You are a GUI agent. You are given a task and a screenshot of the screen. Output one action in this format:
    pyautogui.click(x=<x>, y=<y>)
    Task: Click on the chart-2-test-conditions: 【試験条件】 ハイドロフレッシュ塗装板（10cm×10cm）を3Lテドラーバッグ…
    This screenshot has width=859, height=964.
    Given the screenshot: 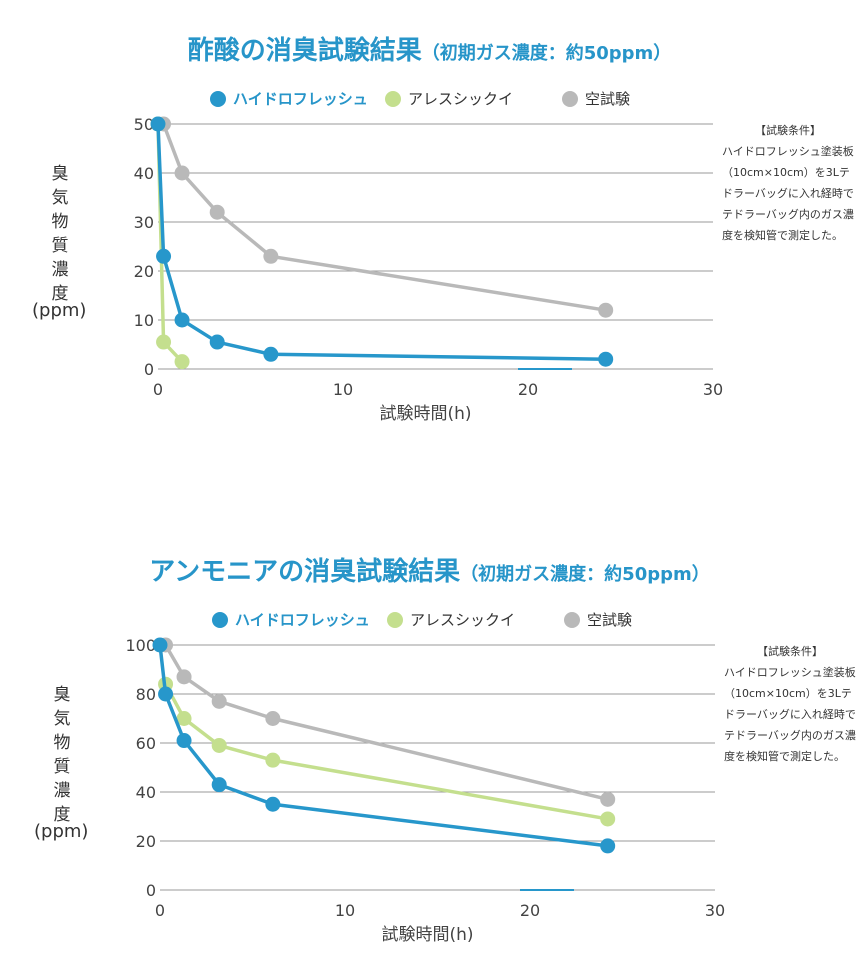 What is the action you would take?
    pyautogui.click(x=790, y=704)
    